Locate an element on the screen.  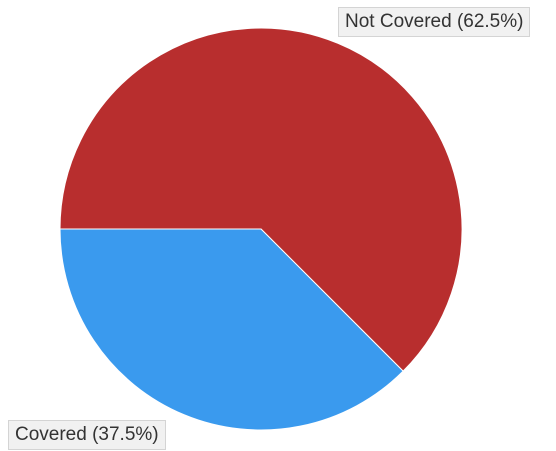
label-covered: Covered (37.5%) is located at coordinates (87, 435).